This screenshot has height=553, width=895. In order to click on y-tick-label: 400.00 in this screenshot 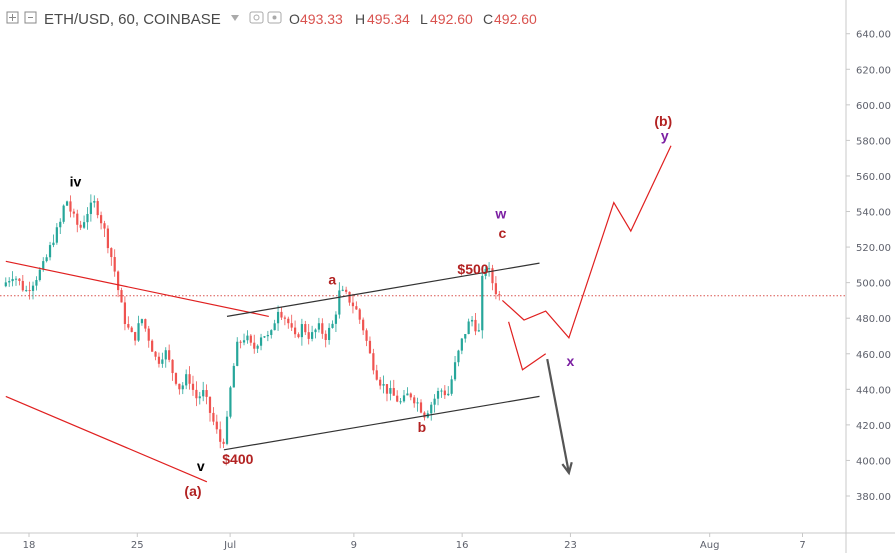, I will do `click(873, 461)`.